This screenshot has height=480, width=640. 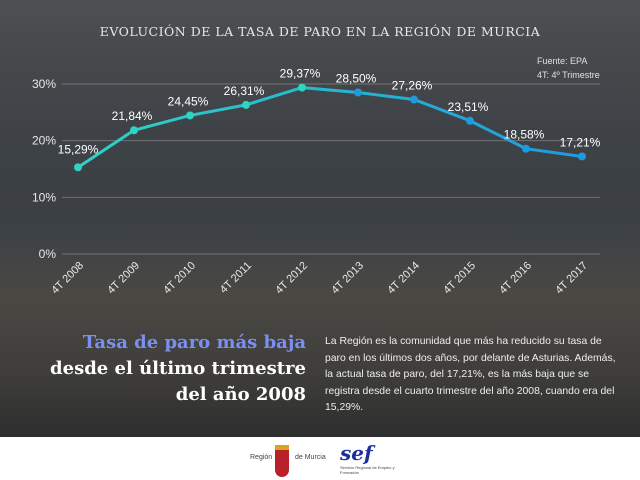 I want to click on logo-region-text: Región, so click(x=261, y=457).